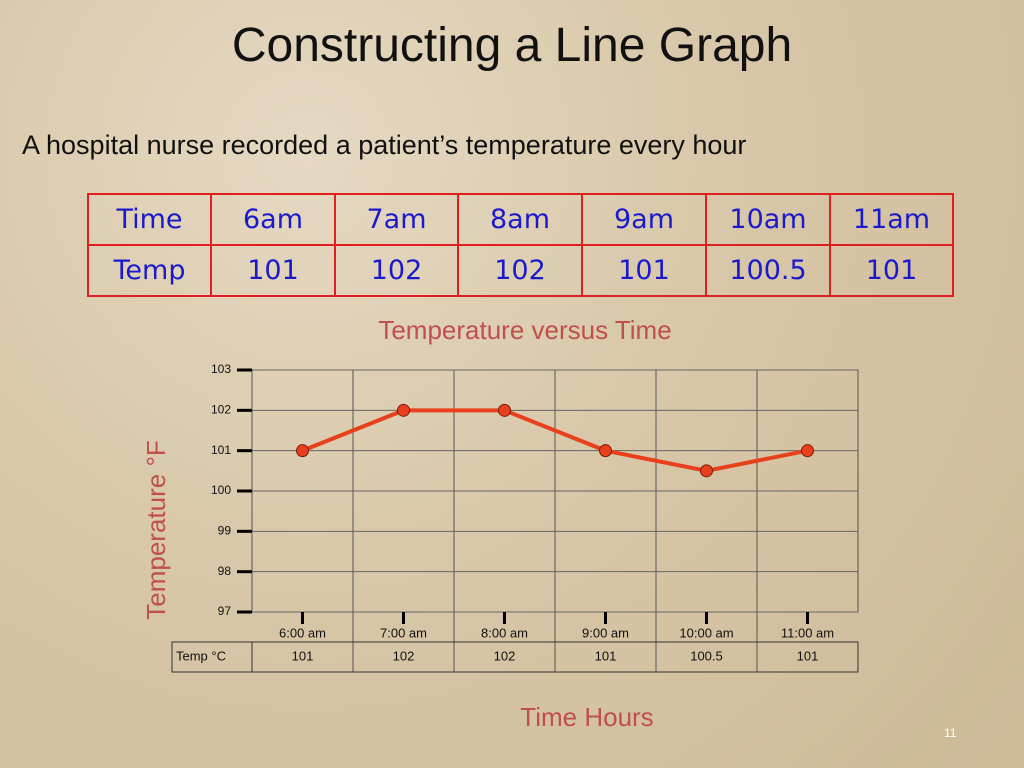  What do you see at coordinates (156, 529) in the screenshot?
I see `y-axis-label: Temperature °F` at bounding box center [156, 529].